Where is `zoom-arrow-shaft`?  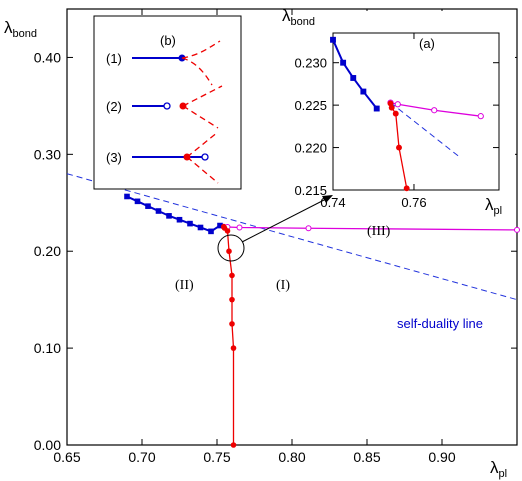 zoom-arrow-shaft is located at coordinates (284, 220).